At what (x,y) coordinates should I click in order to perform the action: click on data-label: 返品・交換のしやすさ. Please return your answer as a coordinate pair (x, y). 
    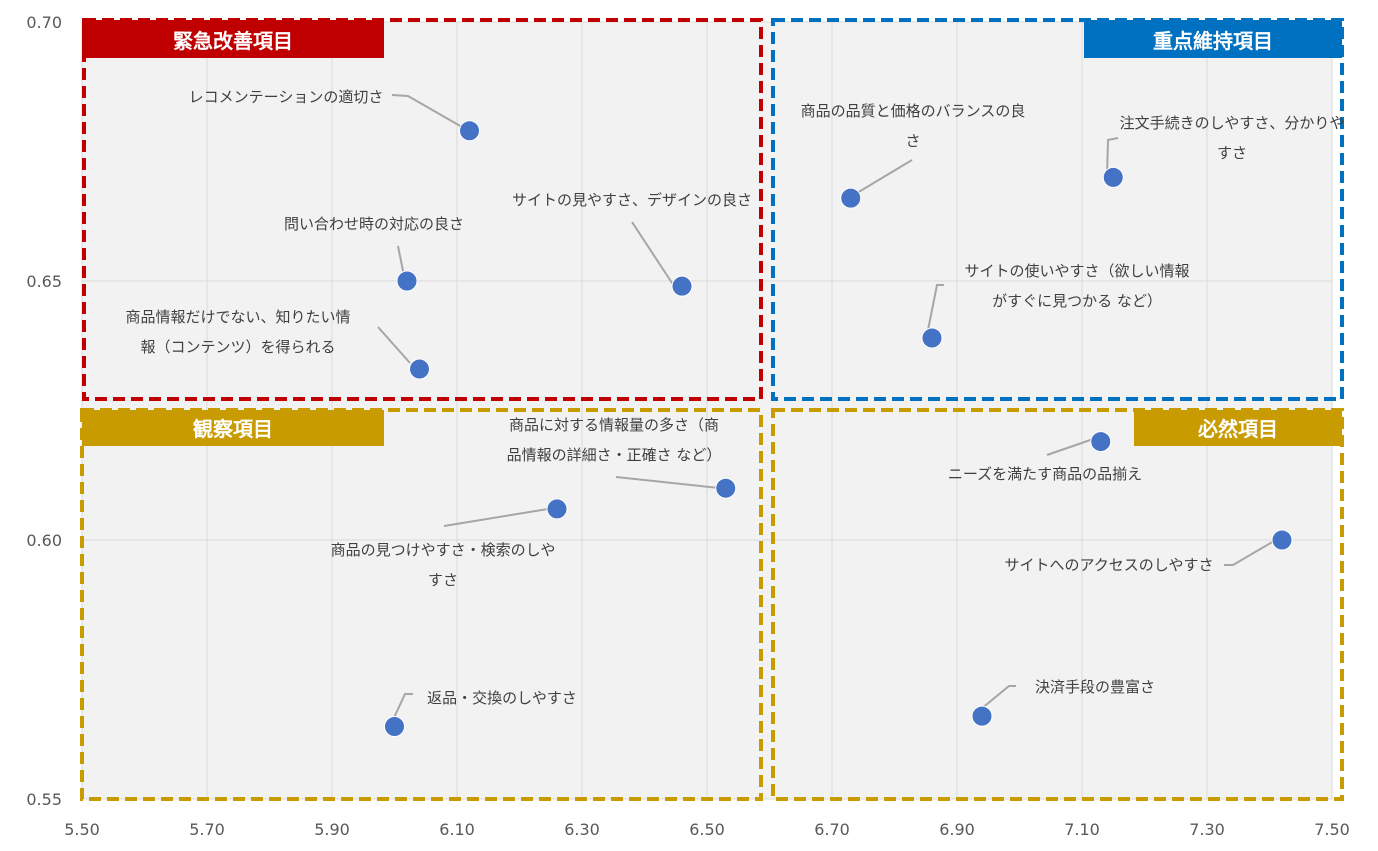
    Looking at the image, I should click on (502, 698).